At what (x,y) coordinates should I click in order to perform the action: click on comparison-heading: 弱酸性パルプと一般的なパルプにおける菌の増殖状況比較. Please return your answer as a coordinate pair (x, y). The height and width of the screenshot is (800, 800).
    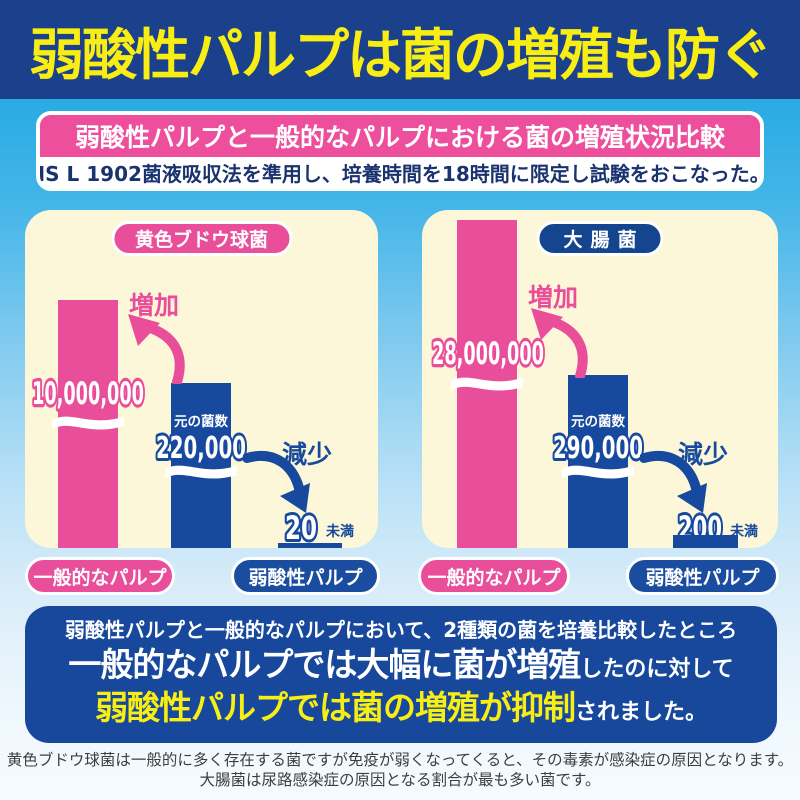
    Looking at the image, I should click on (400, 136).